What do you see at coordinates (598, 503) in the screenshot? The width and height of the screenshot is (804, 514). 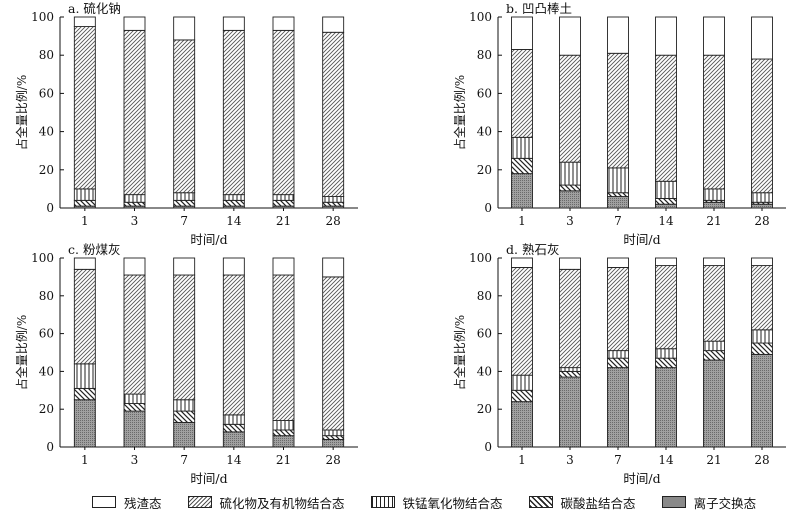 I see `legend-label-carb: 碳酸盐结合态` at bounding box center [598, 503].